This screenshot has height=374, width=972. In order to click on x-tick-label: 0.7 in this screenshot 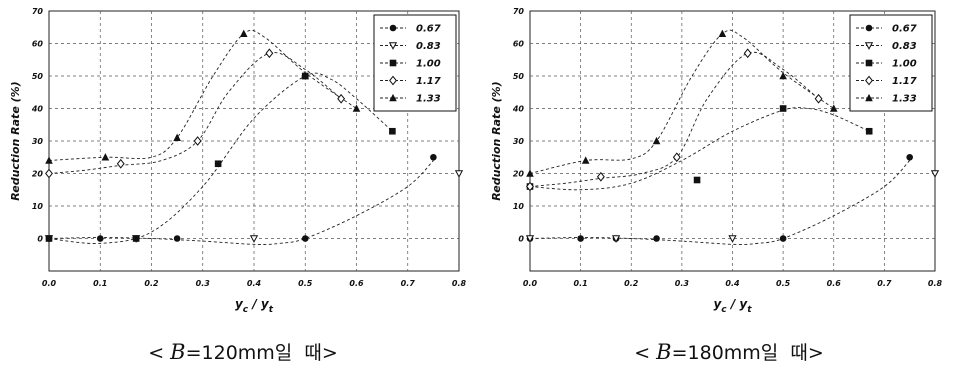, I will do `click(884, 283)`.